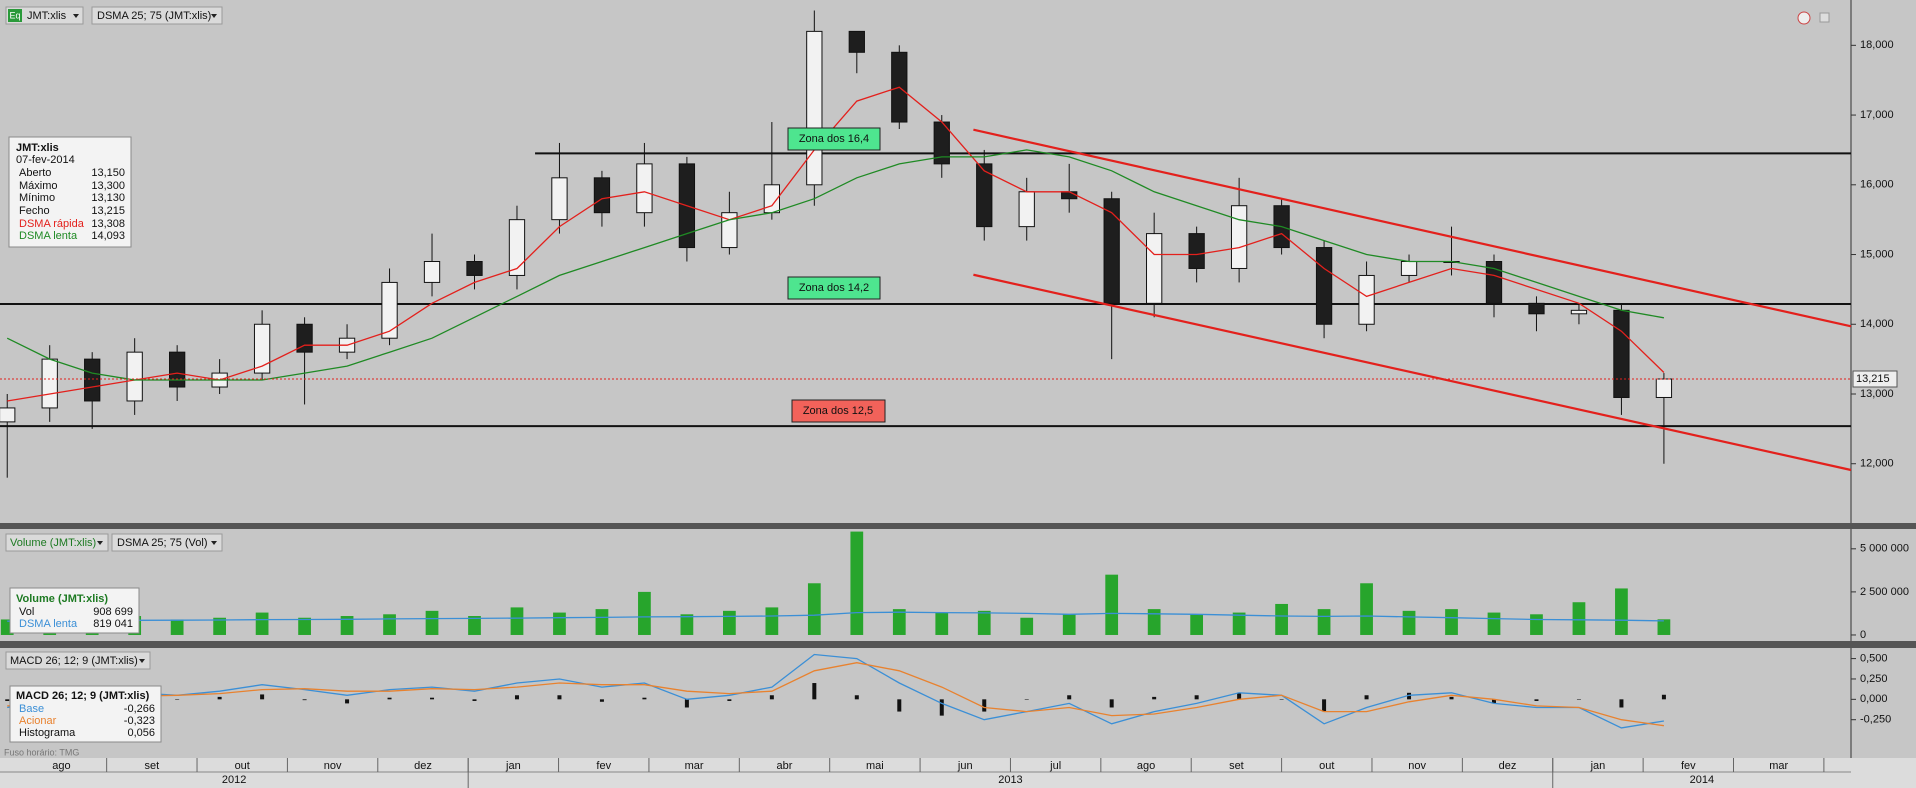 The image size is (1916, 788). What do you see at coordinates (1877, 254) in the screenshot?
I see `y-tick-label: 15,000` at bounding box center [1877, 254].